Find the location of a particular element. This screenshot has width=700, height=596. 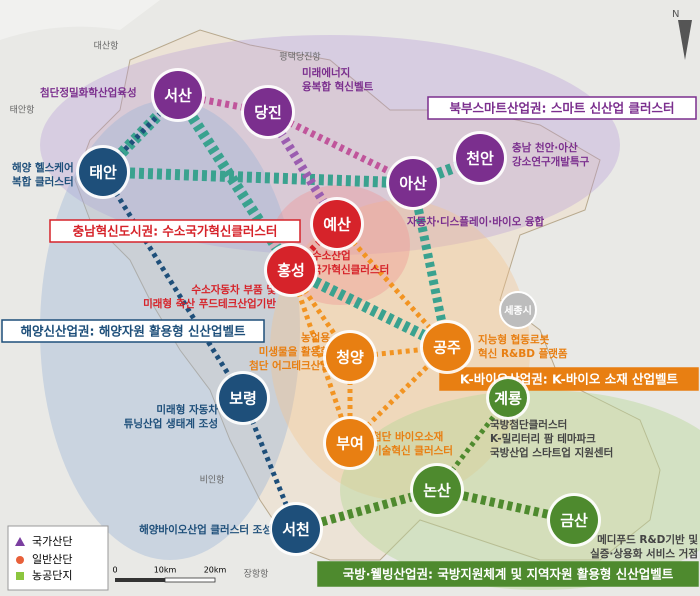

city-label: 청양 is located at coordinates (350, 358).